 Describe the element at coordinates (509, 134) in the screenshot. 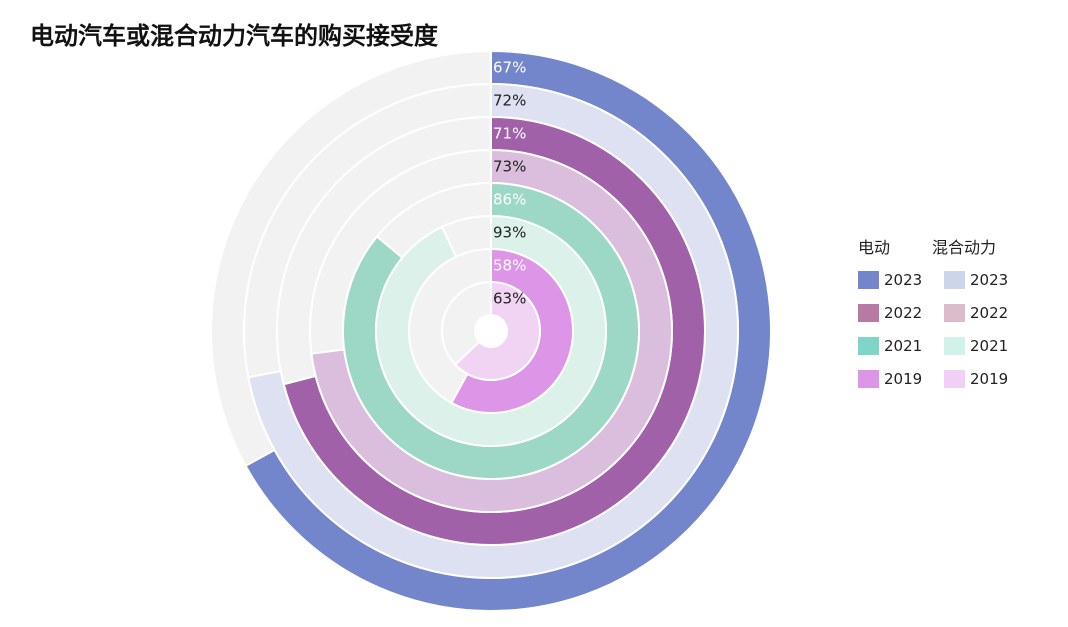

I see `ring-value-label-3: 71%` at that location.